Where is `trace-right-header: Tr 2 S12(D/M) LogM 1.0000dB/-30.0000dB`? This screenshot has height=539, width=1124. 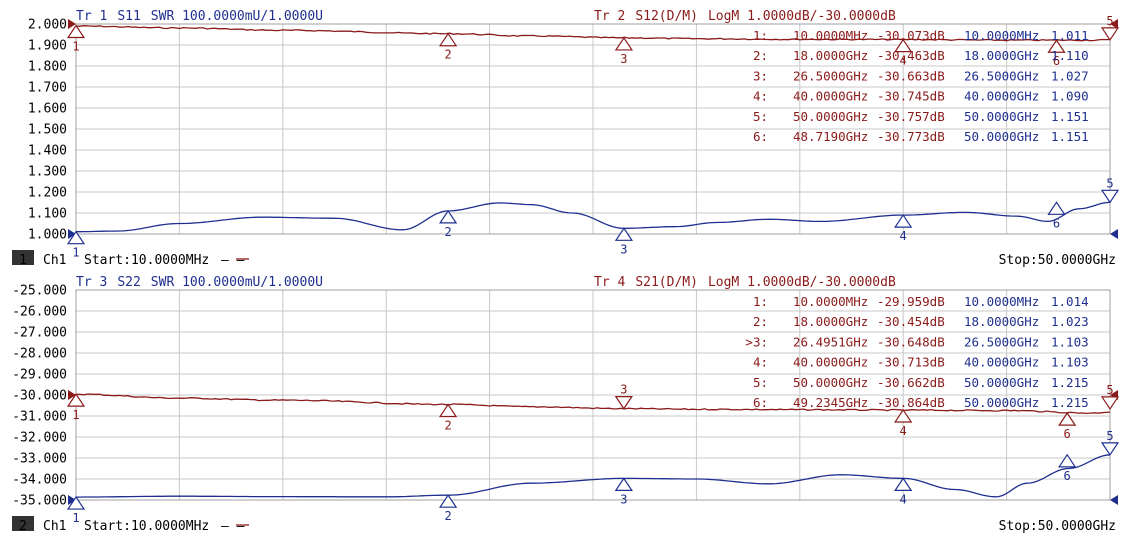
trace-right-header: Tr 2 S12(D/M) LogM 1.0000dB/-30.0000dB is located at coordinates (745, 16).